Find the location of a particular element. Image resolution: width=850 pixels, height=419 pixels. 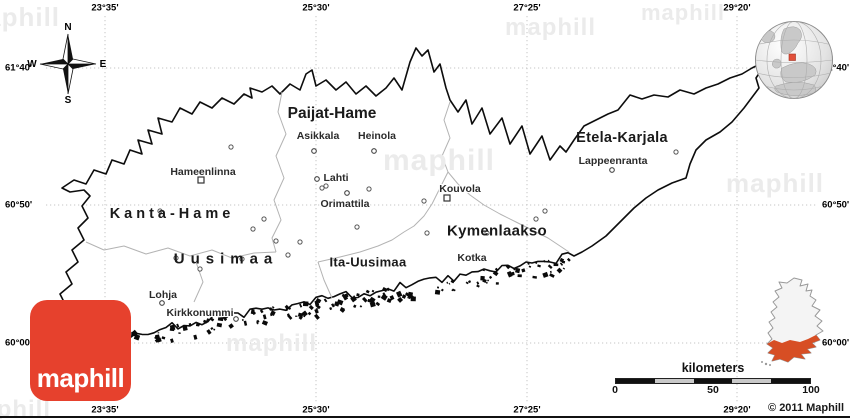

grid-label-top: 23°35' is located at coordinates (105, 8).